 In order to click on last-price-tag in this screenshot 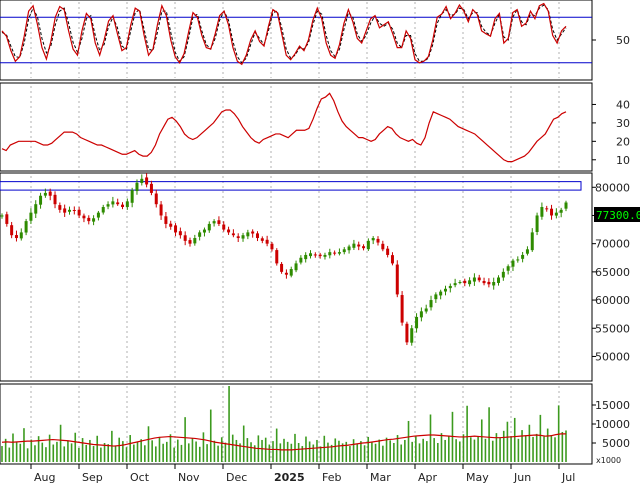, I will do `click(617, 214)`.